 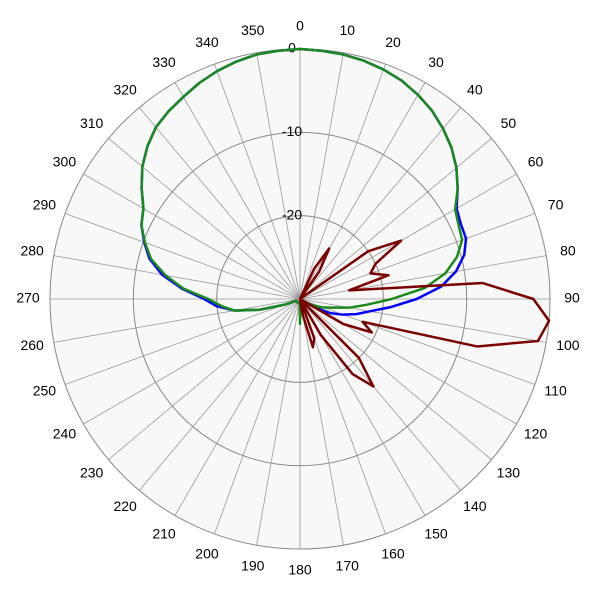 What do you see at coordinates (292, 131) in the screenshot?
I see `r-tick-label: -10` at bounding box center [292, 131].